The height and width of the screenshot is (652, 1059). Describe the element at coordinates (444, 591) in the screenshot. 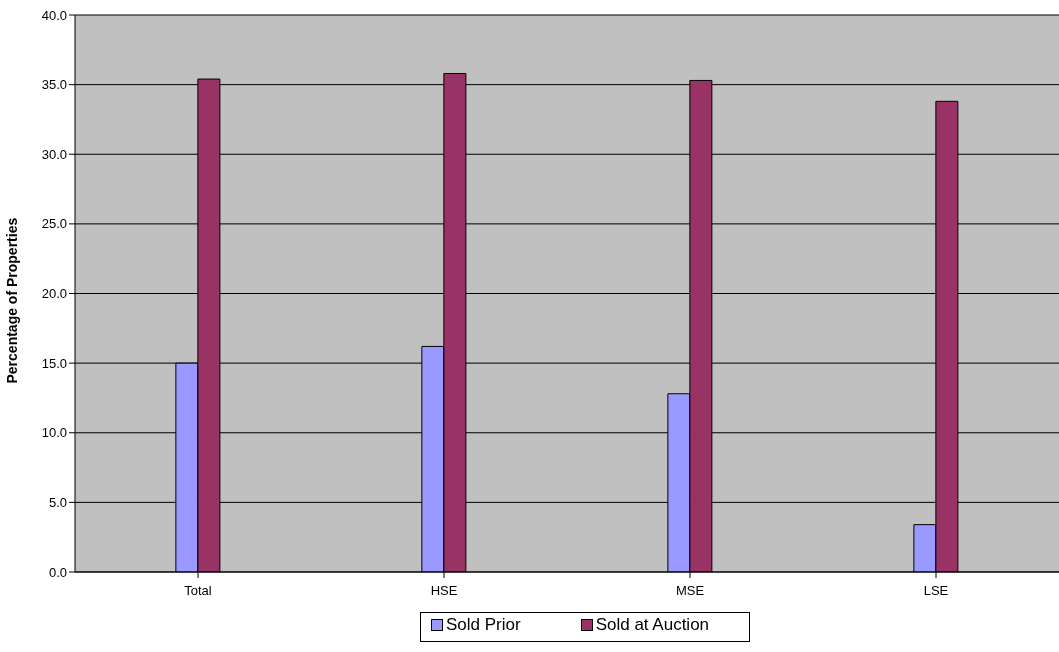

I see `x-tick-label: HSE` at that location.